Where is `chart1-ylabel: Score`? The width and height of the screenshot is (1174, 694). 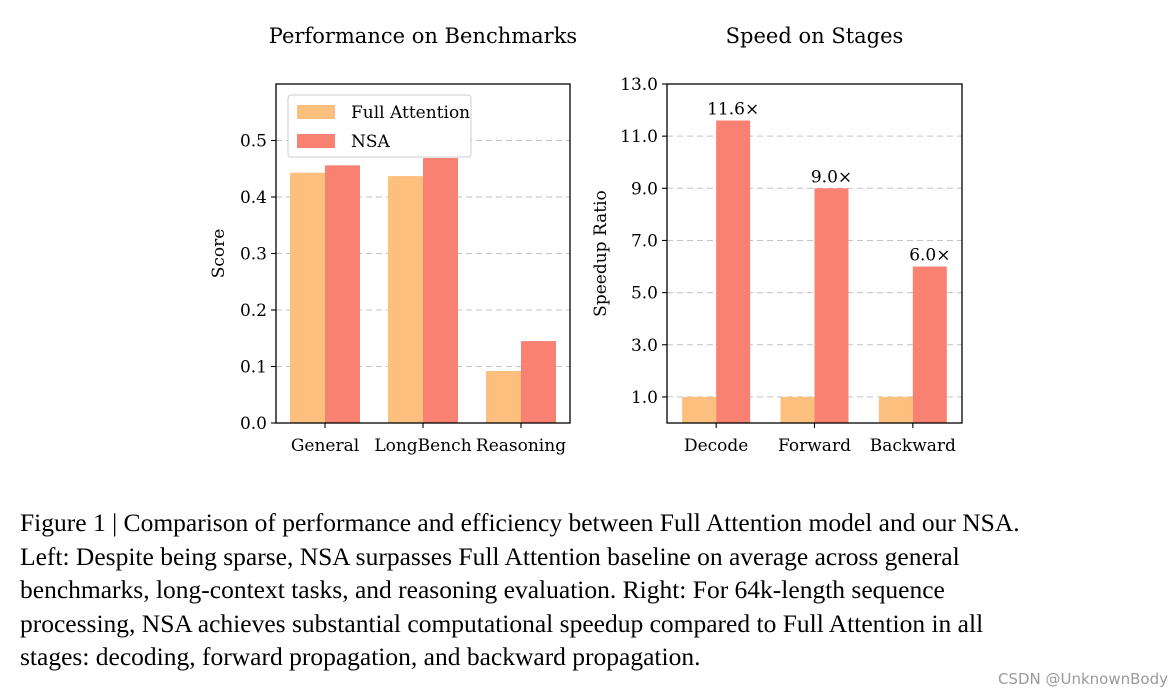 chart1-ylabel: Score is located at coordinates (219, 254).